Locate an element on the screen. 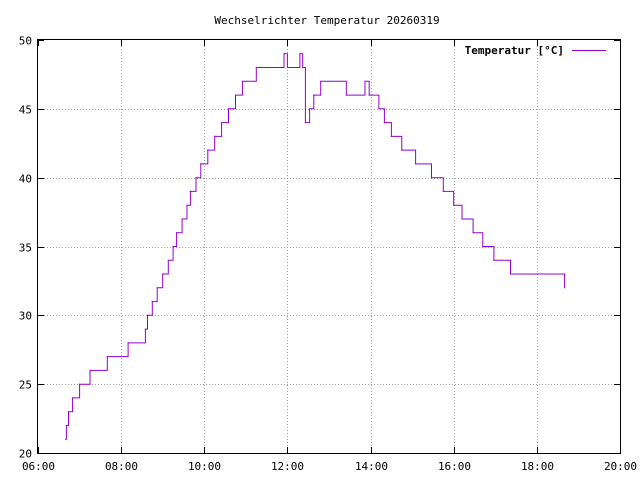 The image size is (640, 480). legend: Temperatur [°C] is located at coordinates (535, 50).